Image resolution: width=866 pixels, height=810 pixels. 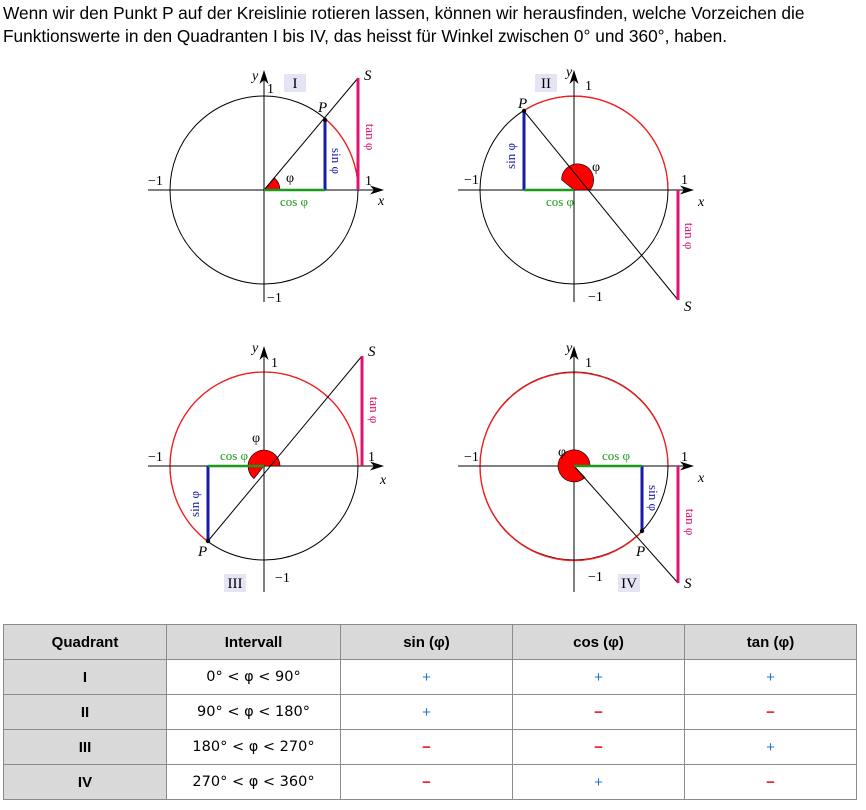 I want to click on column-header-quadrant: Quadrant, so click(x=85, y=642).